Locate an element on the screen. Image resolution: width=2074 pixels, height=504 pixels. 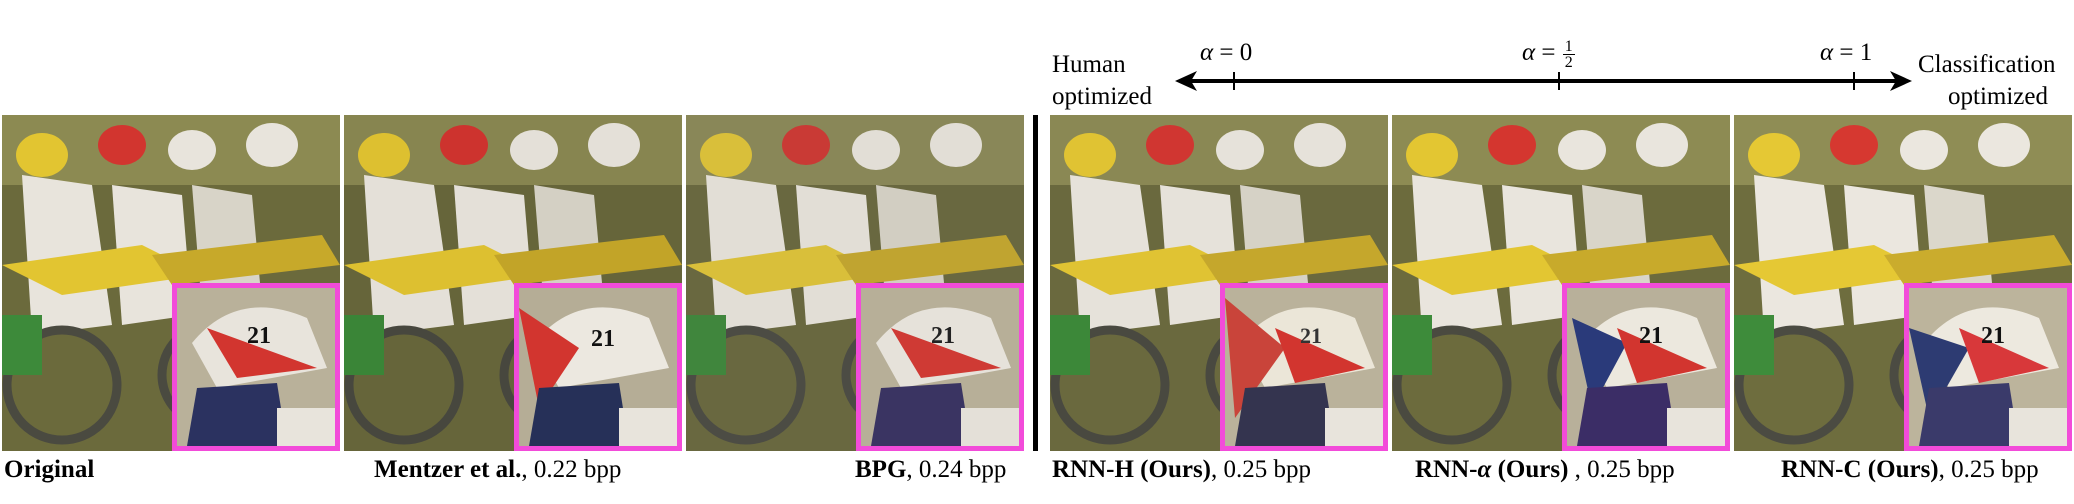
panel-rnn-h: 21 is located at coordinates (1219, 283).